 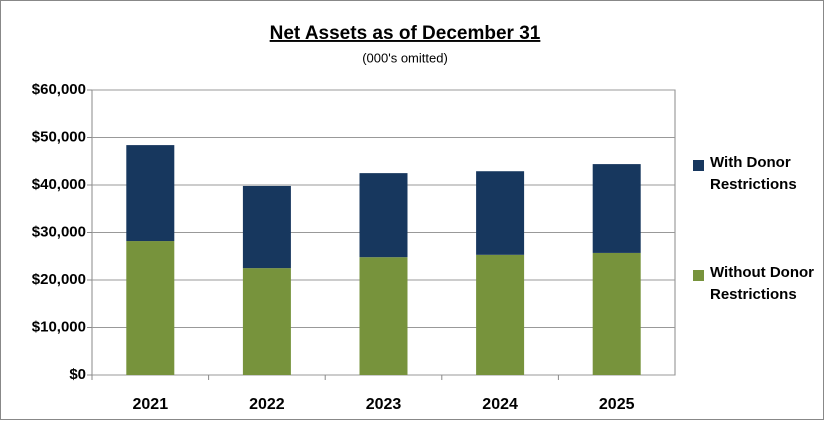 What do you see at coordinates (267, 404) in the screenshot?
I see `x-tick-label: 2022` at bounding box center [267, 404].